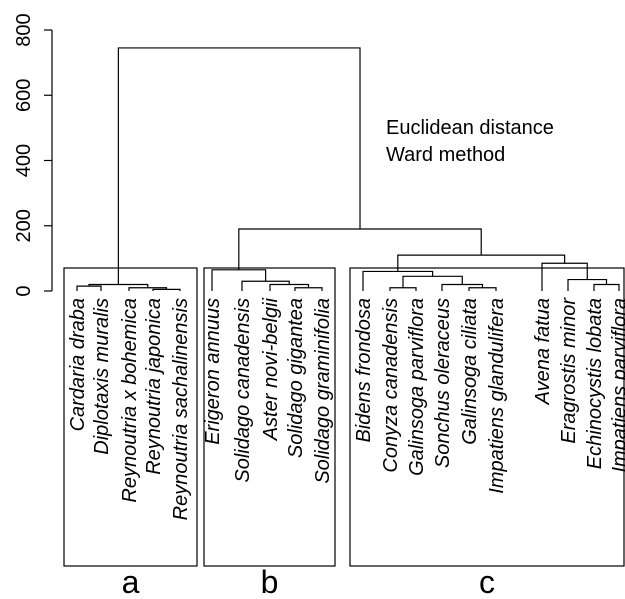 This screenshot has height=599, width=625. Describe the element at coordinates (24, 160) in the screenshot. I see `y-tick-label: 400` at that location.